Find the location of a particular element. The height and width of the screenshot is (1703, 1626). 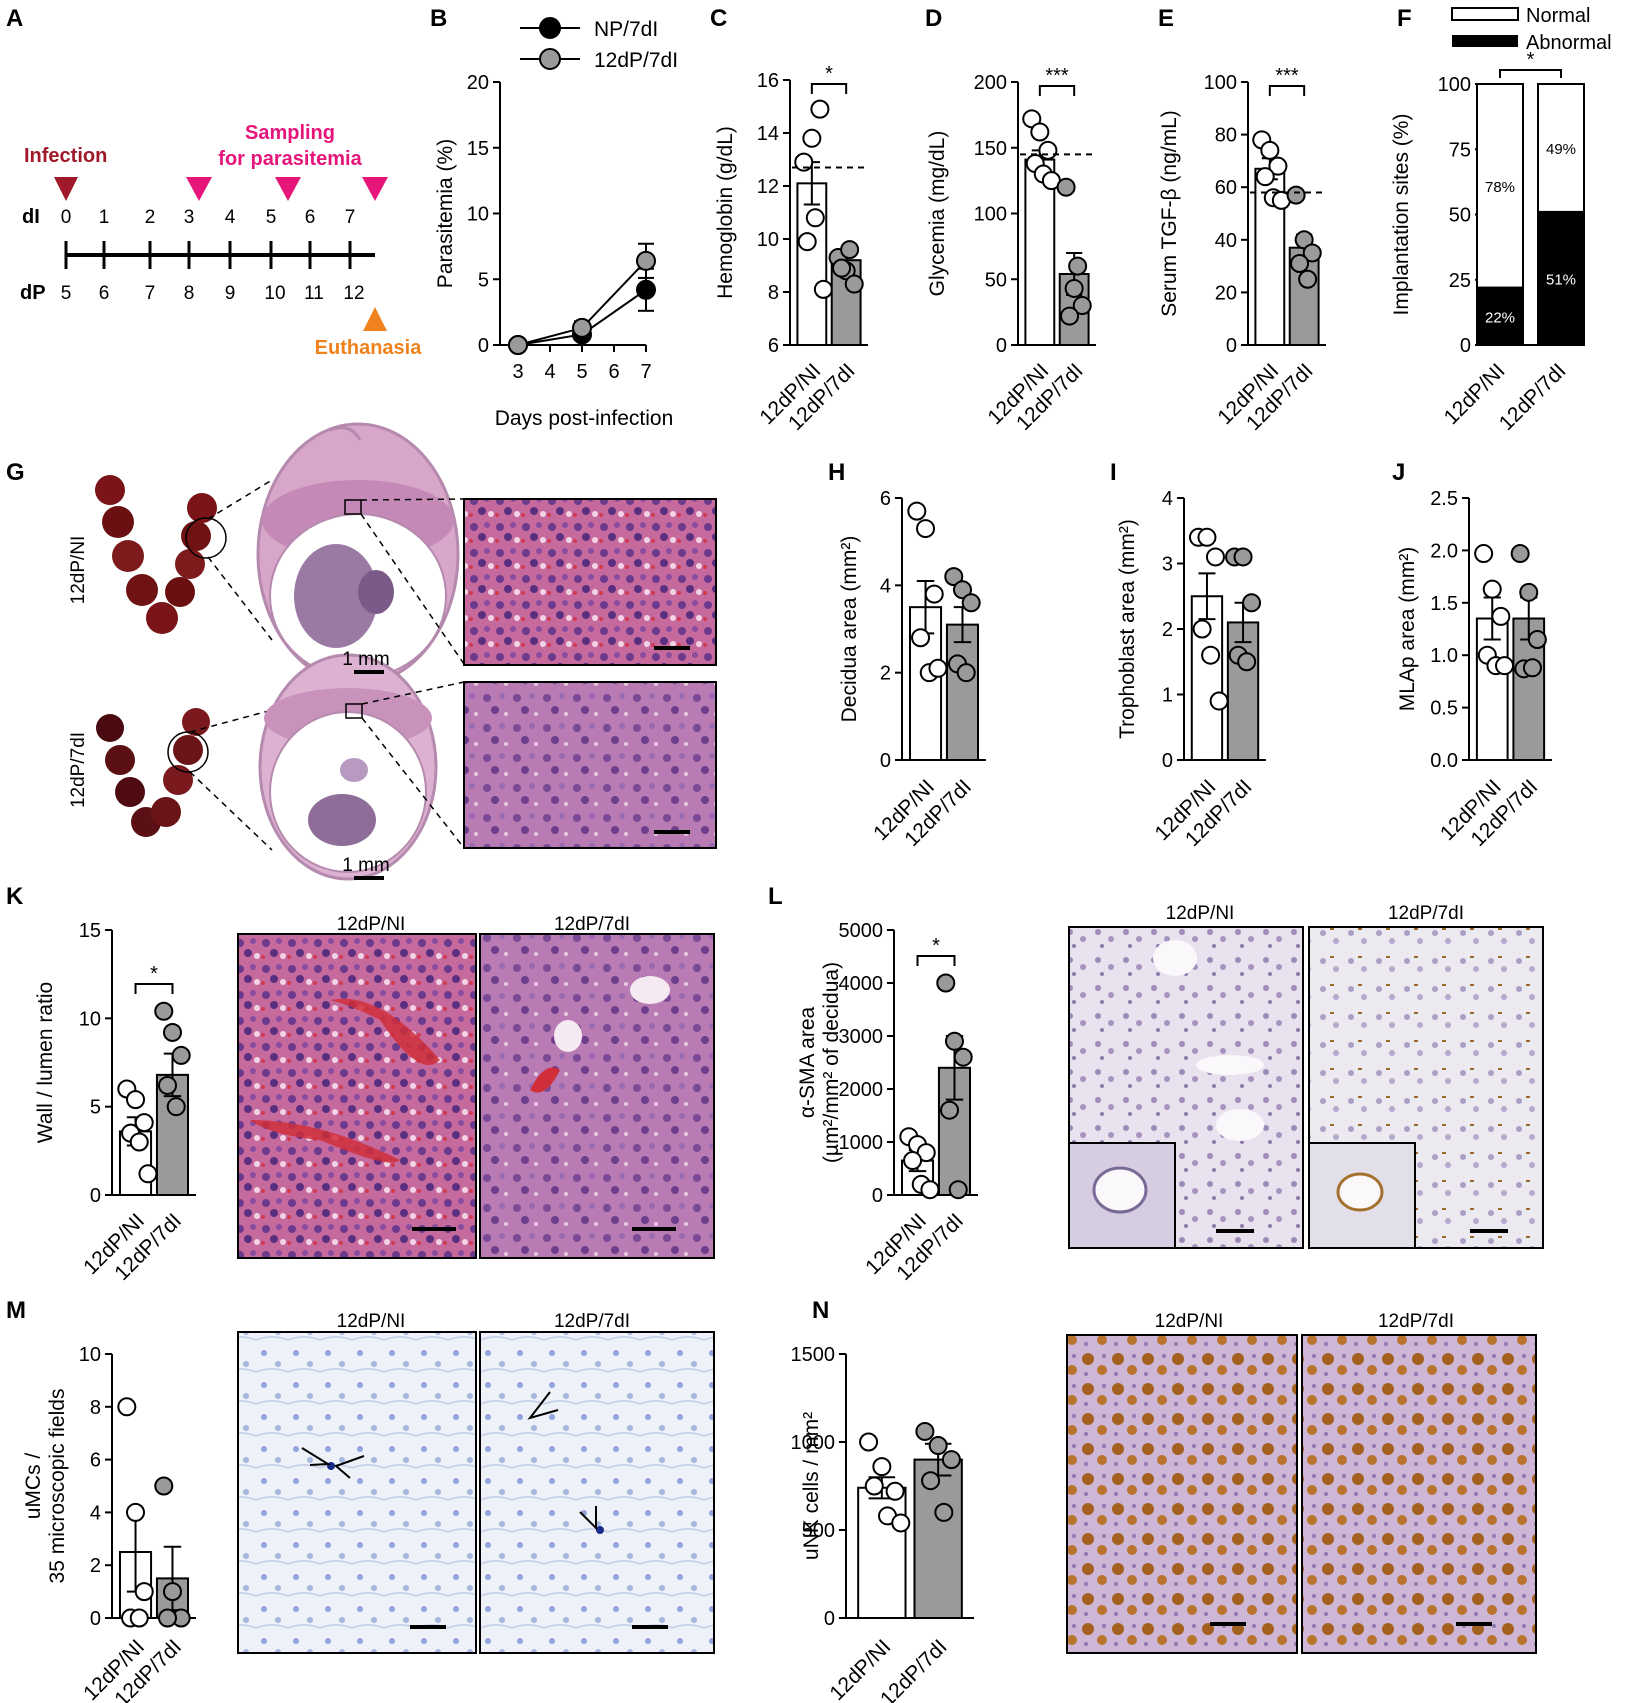

x-tick-label: 5 is located at coordinates (581, 372).